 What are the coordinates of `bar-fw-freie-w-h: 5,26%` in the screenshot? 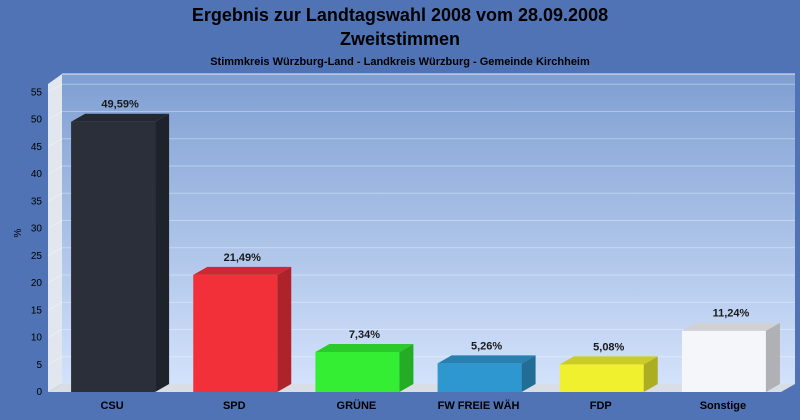 It's located at (486, 366).